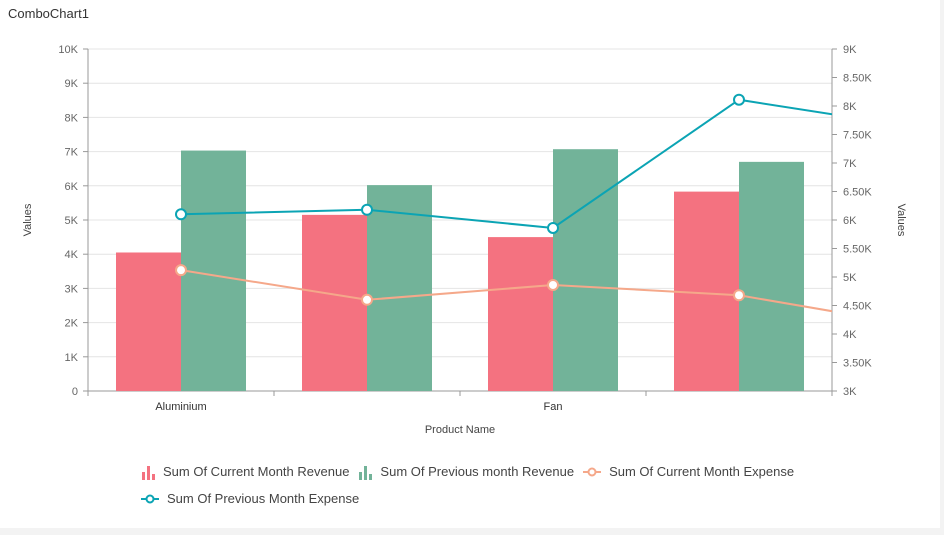 The image size is (944, 535). I want to click on legend-item: Sum Of Previous Month Expense, so click(249, 498).